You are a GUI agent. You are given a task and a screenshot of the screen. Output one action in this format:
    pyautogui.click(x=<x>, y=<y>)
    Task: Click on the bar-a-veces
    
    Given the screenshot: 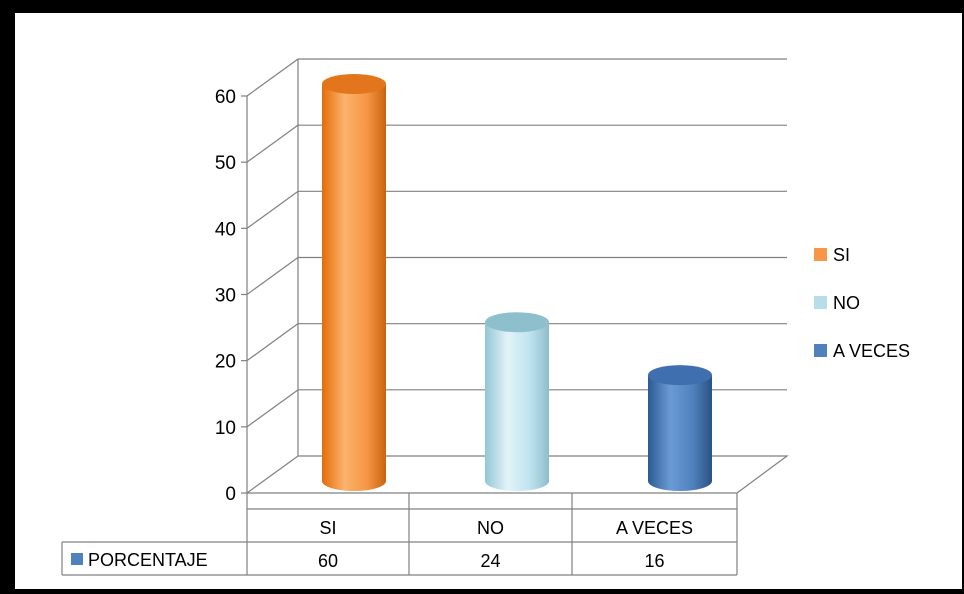 What is the action you would take?
    pyautogui.click(x=680, y=428)
    